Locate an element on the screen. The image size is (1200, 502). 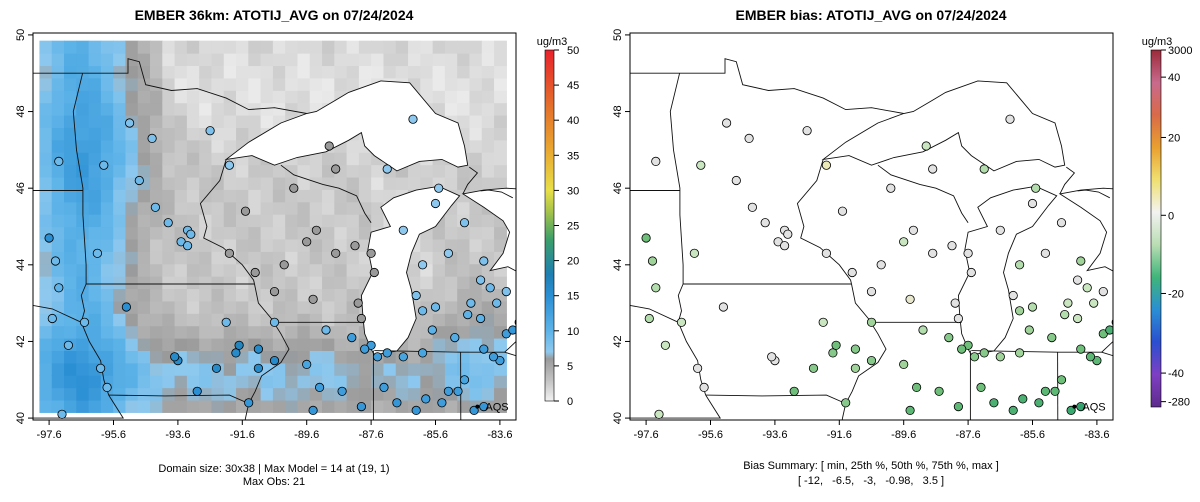
colorbar-bias: ug/m3 -280 -40 -20 0 20 40 3000 is located at coordinates (1167, 222).